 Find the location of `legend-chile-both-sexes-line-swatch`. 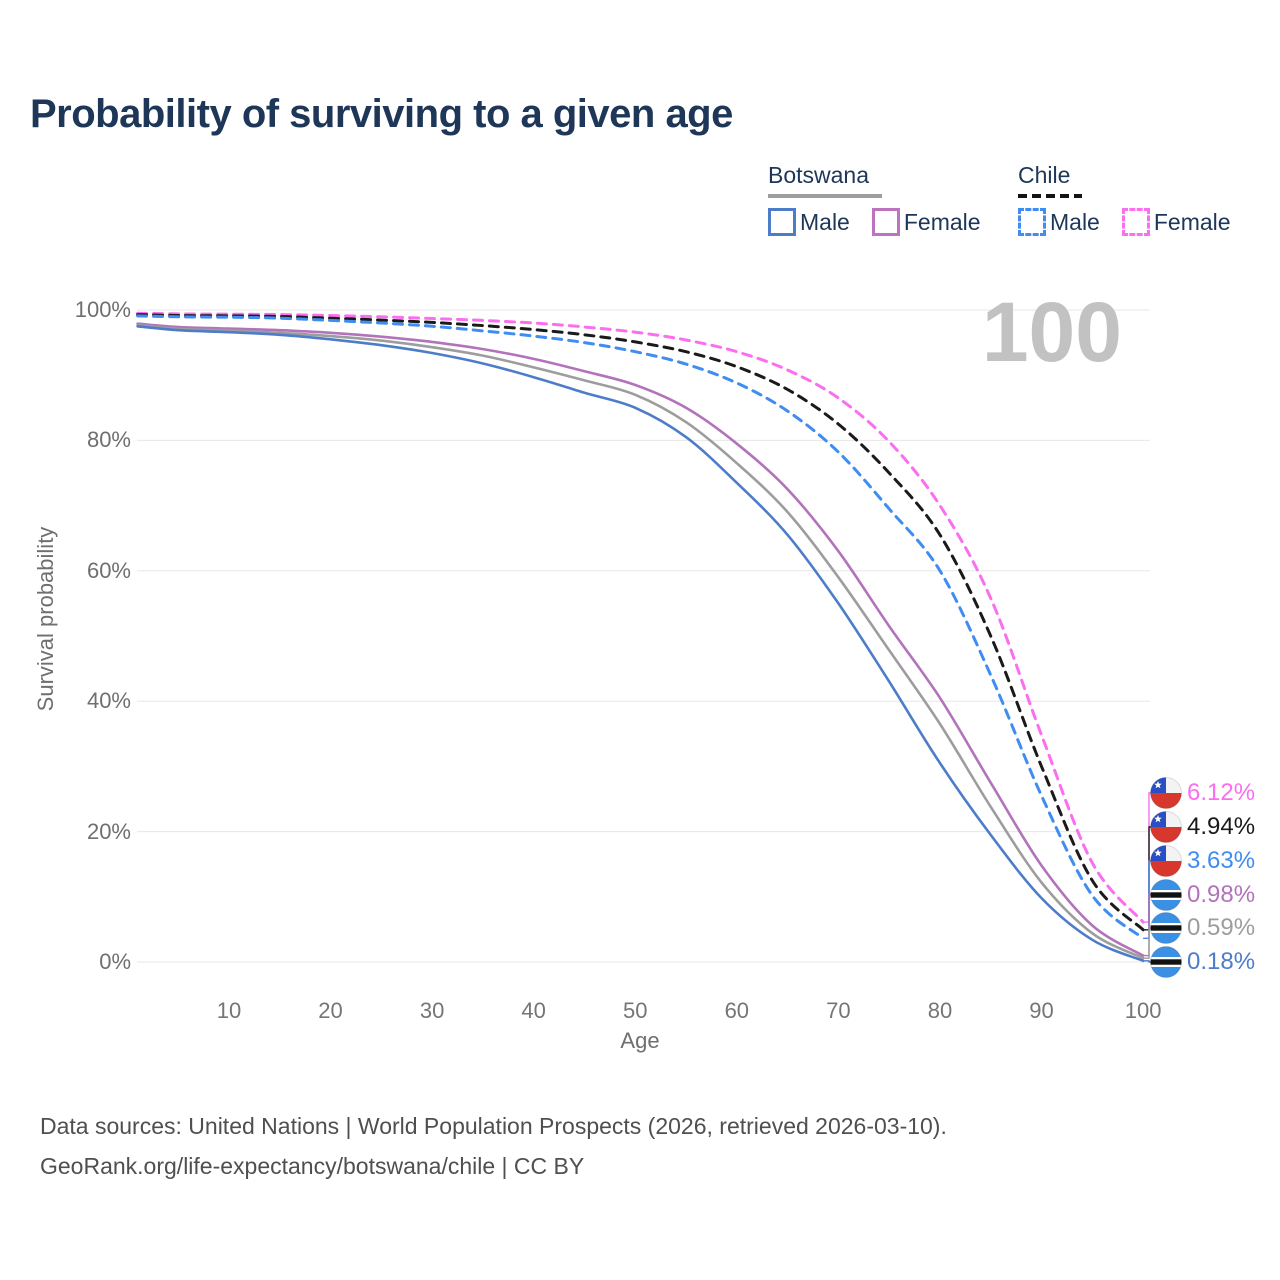

legend-chile-both-sexes-line-swatch is located at coordinates (1050, 196).